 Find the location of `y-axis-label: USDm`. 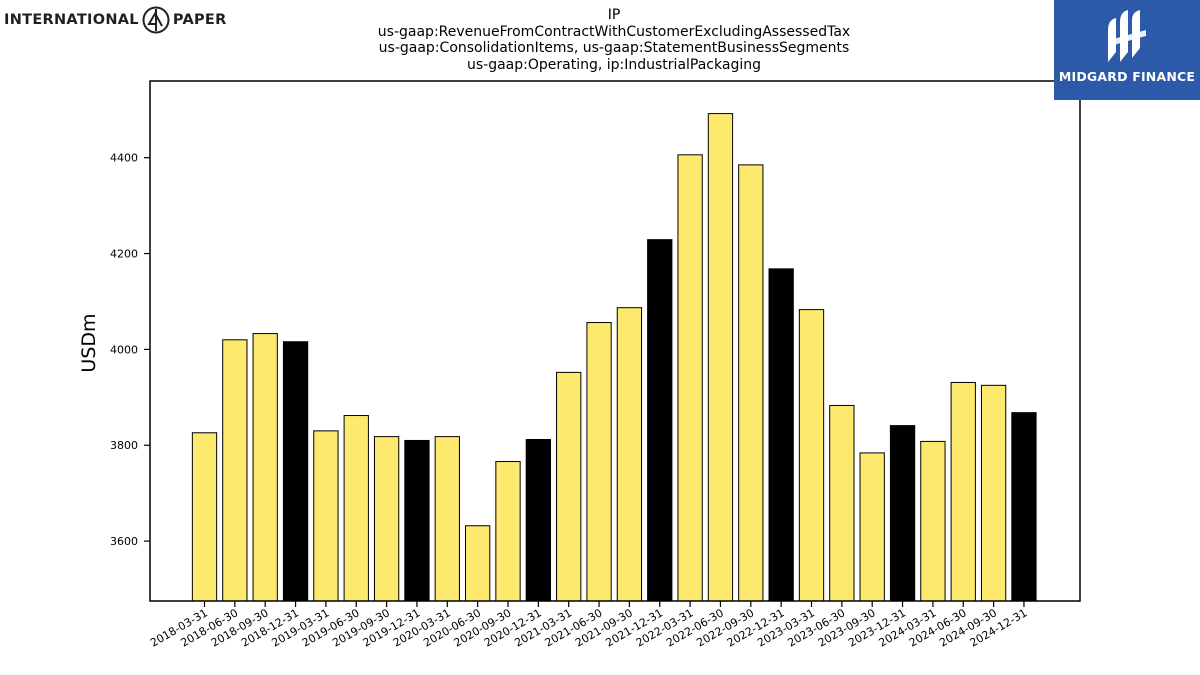

y-axis-label: USDm is located at coordinates (89, 342).